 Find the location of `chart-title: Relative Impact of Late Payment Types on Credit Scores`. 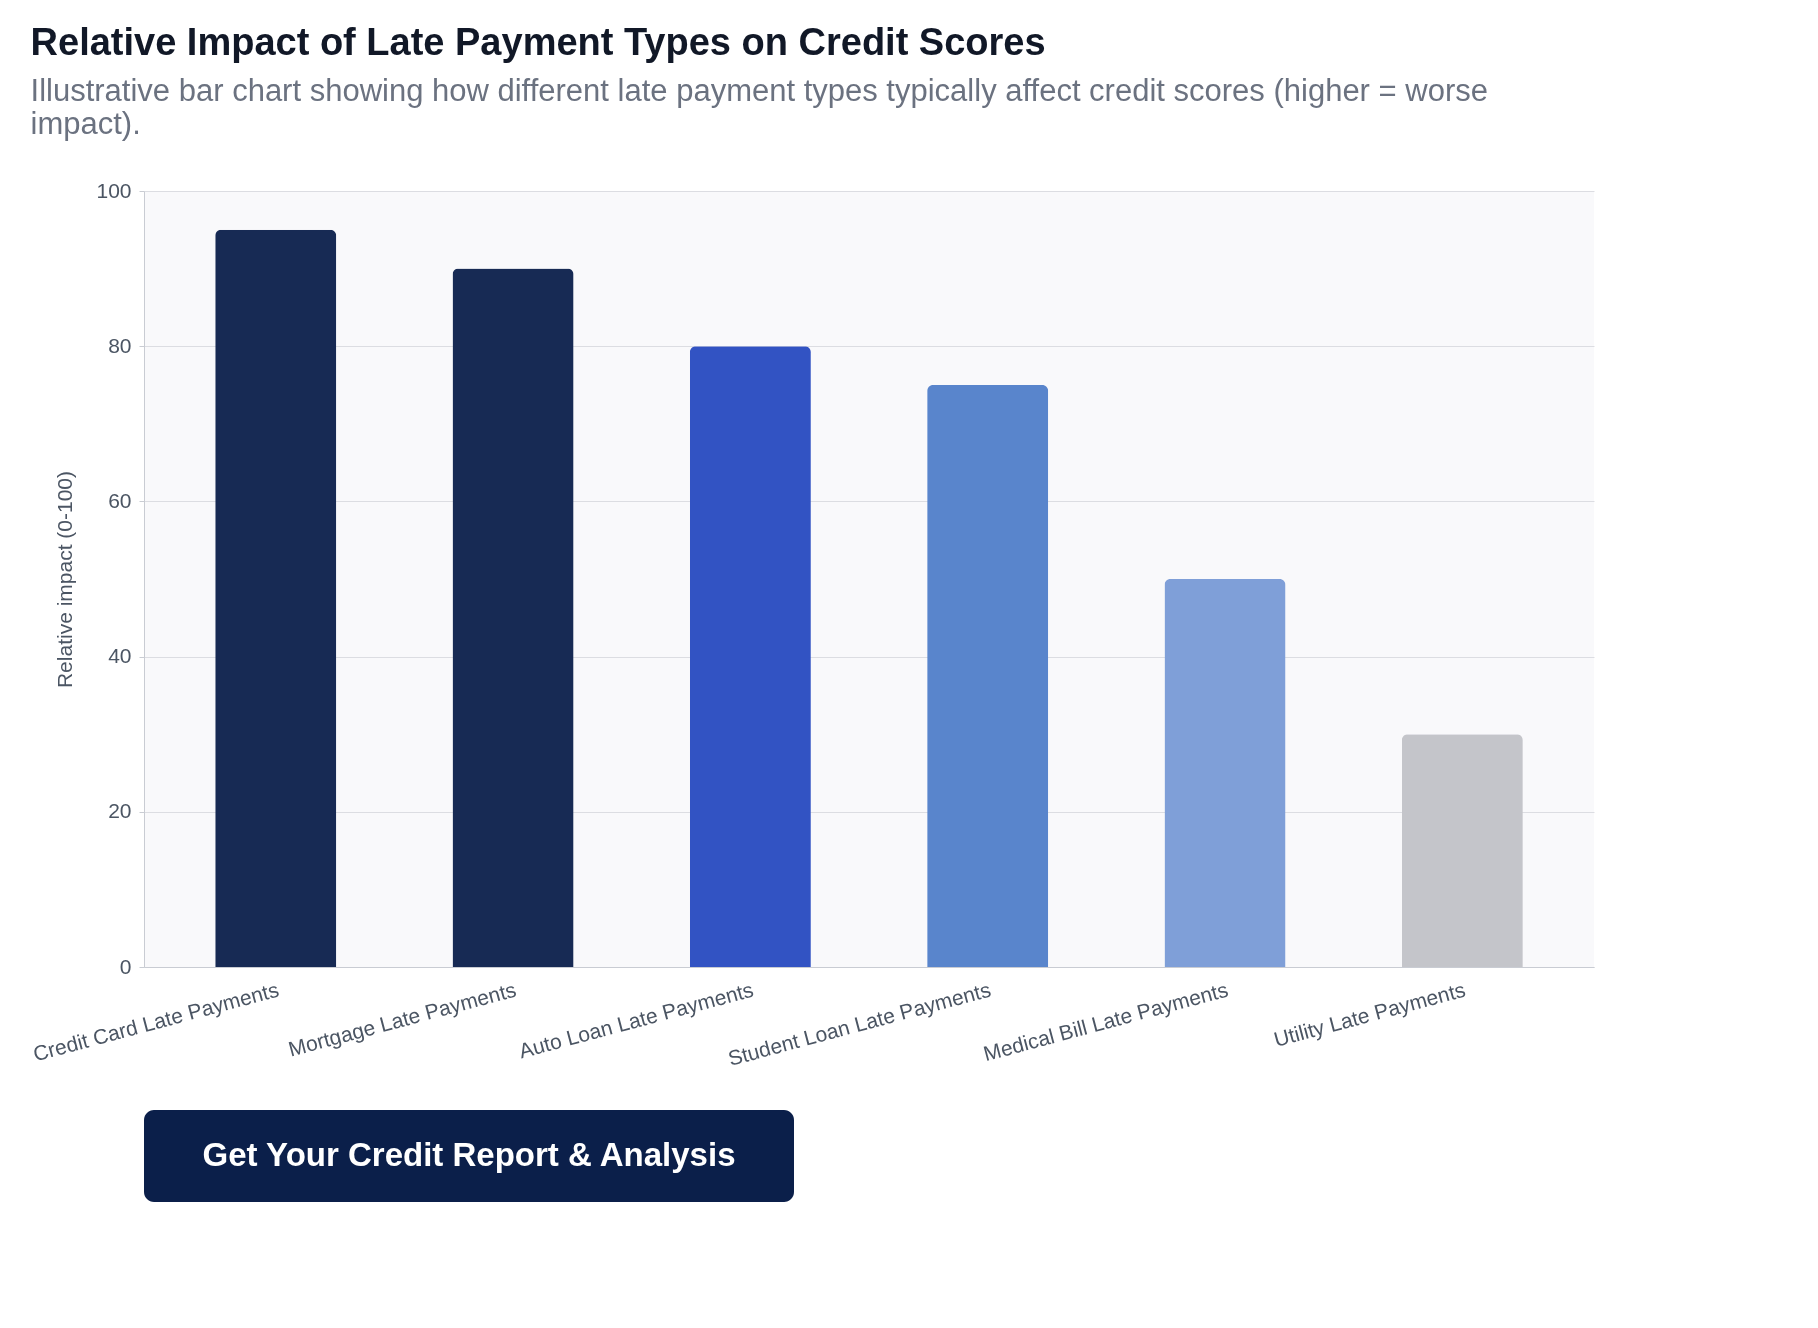

chart-title: Relative Impact of Late Payment Types on Credit Scores is located at coordinates (538, 42).